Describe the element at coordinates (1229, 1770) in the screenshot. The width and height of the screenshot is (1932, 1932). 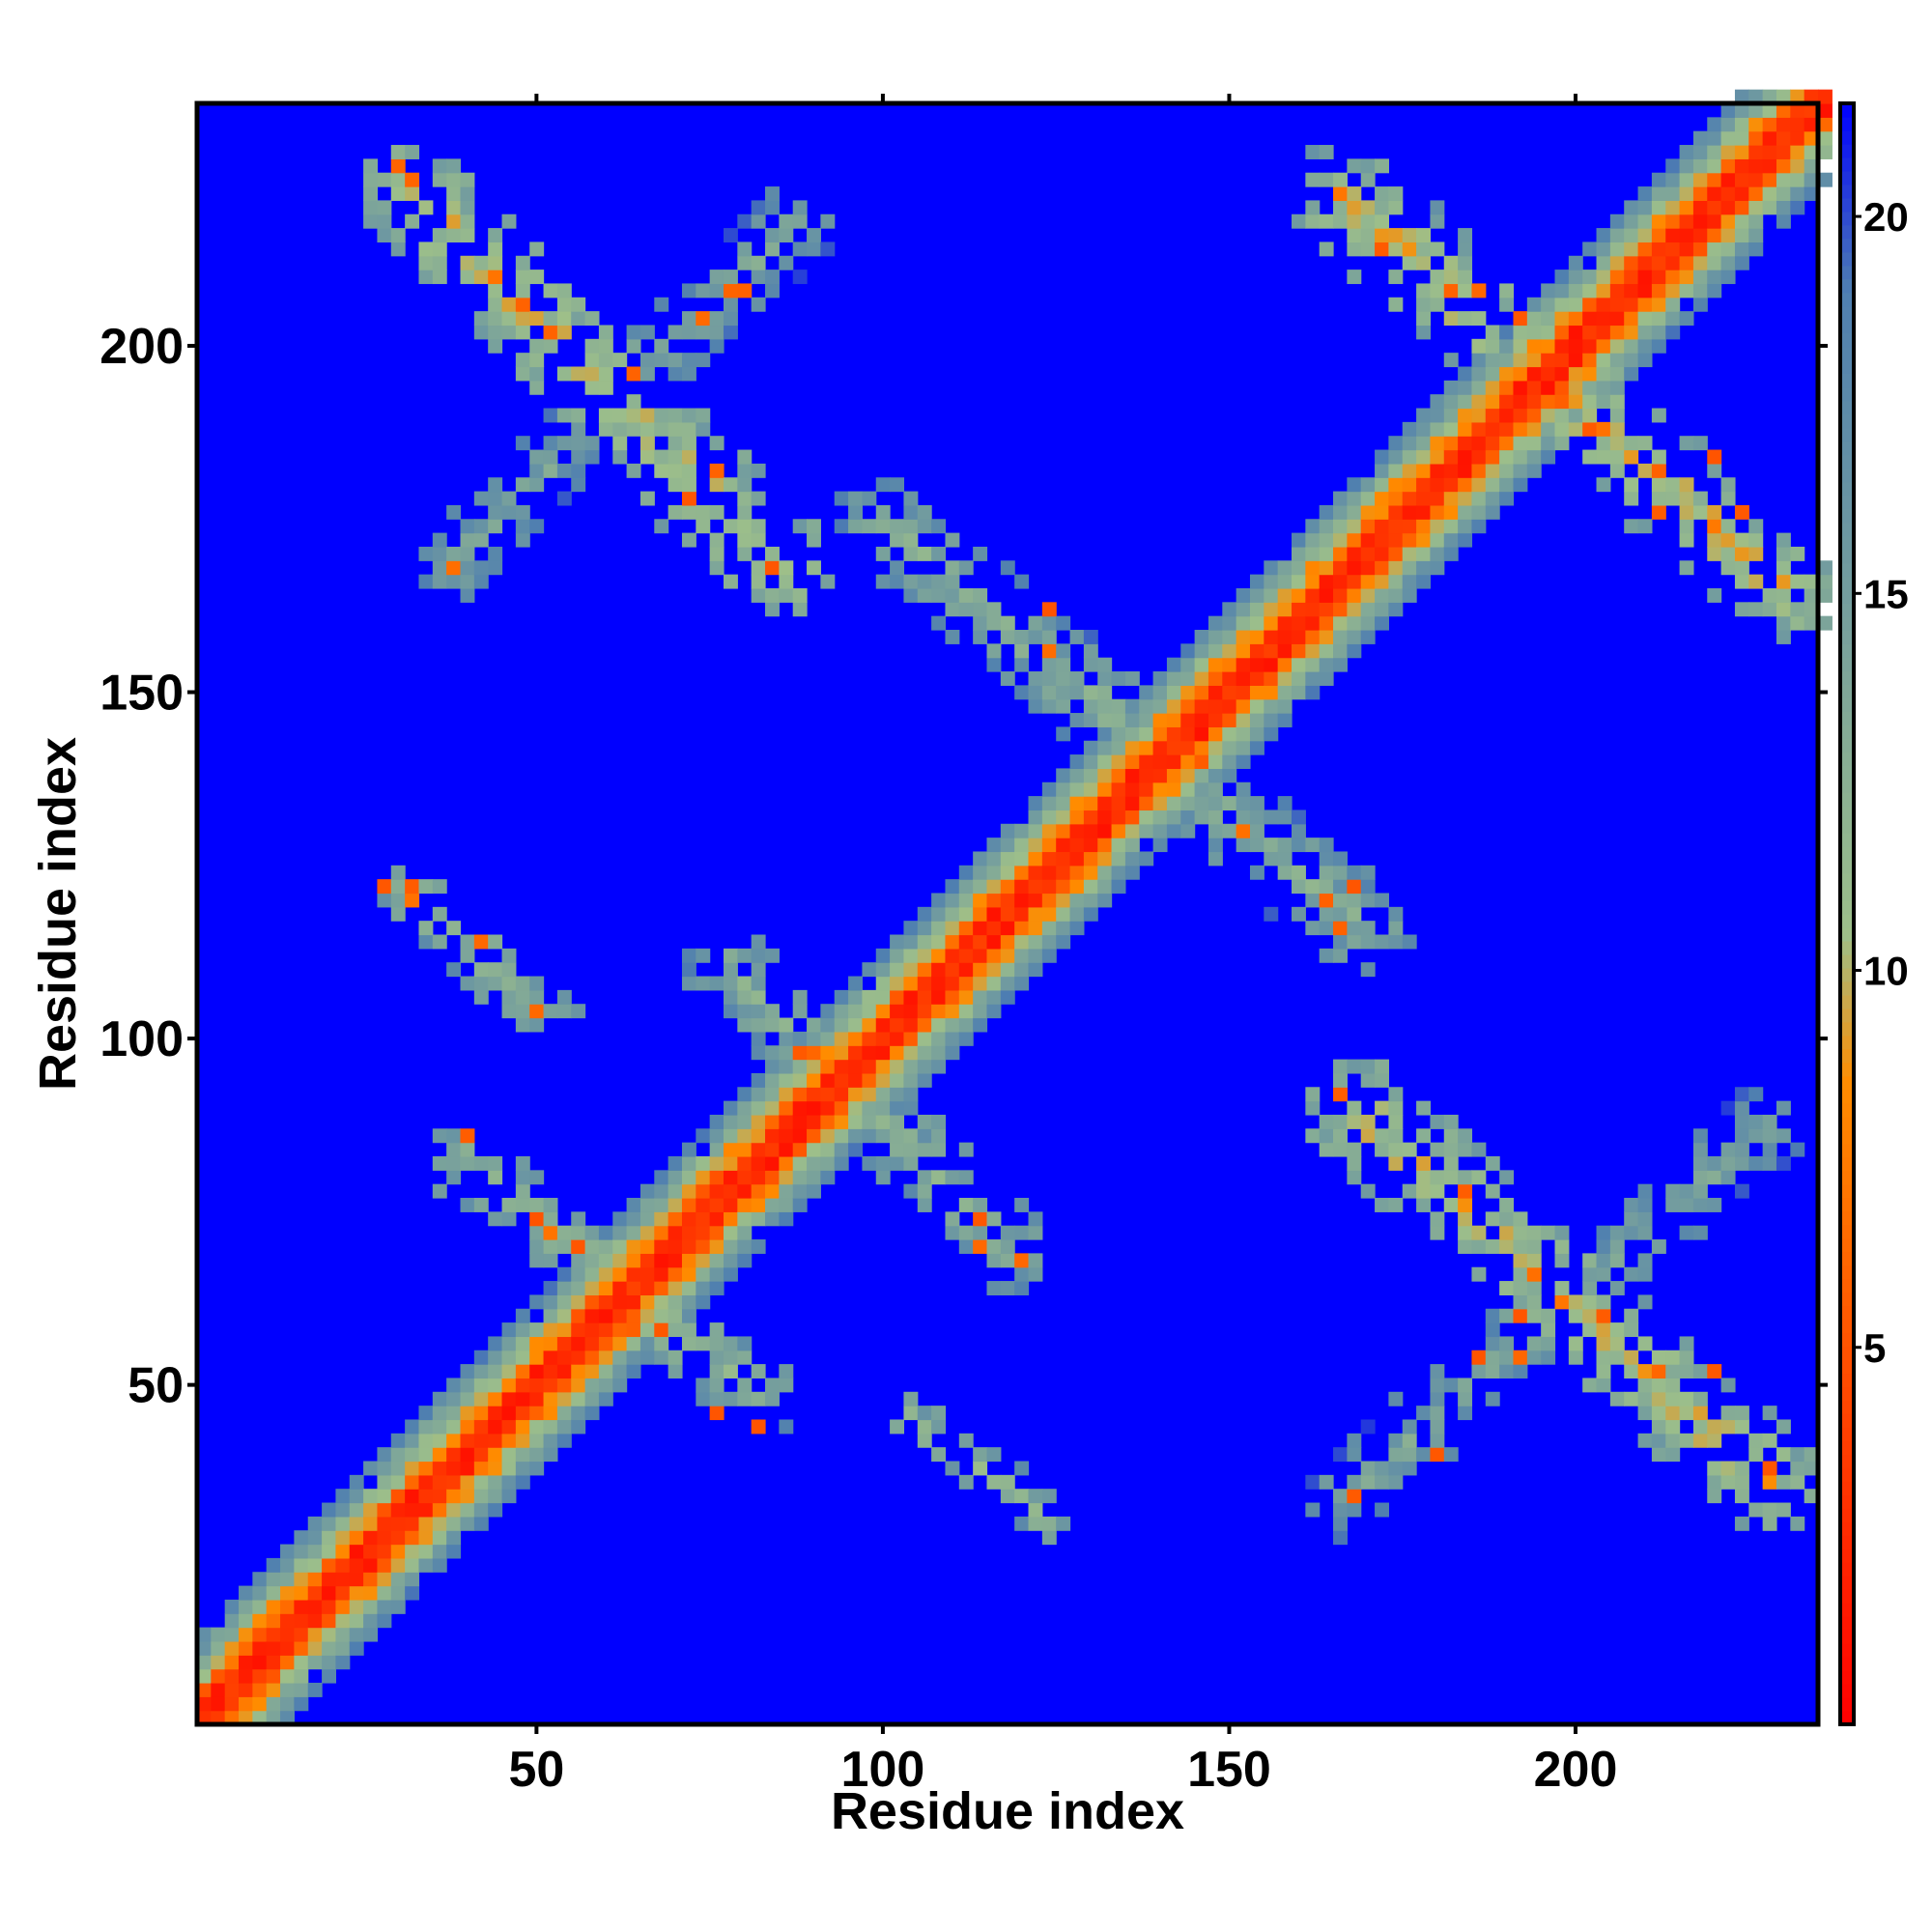
I see `x-tick-label: 150` at that location.